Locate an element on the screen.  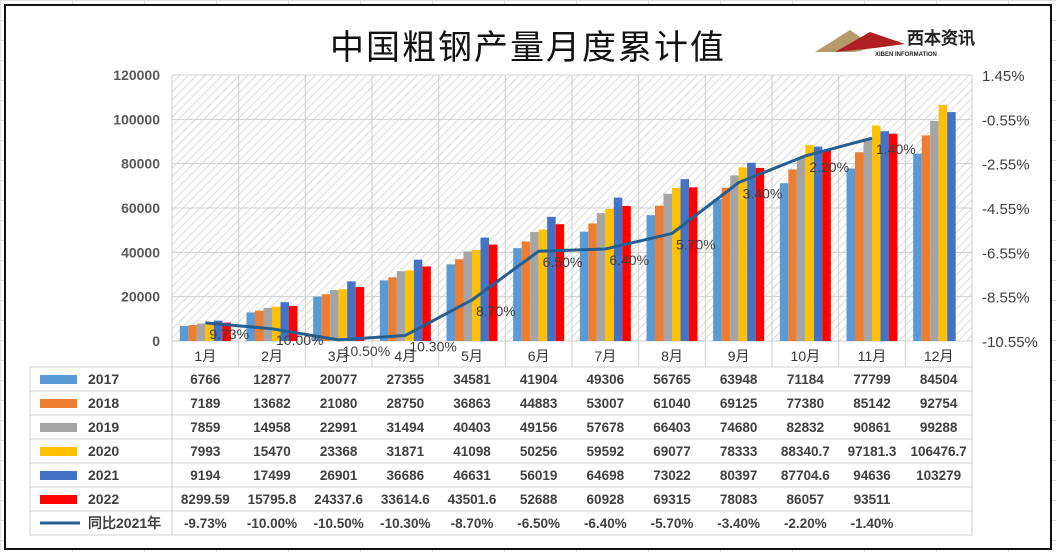
table-cell: -6.40% is located at coordinates (605, 523).